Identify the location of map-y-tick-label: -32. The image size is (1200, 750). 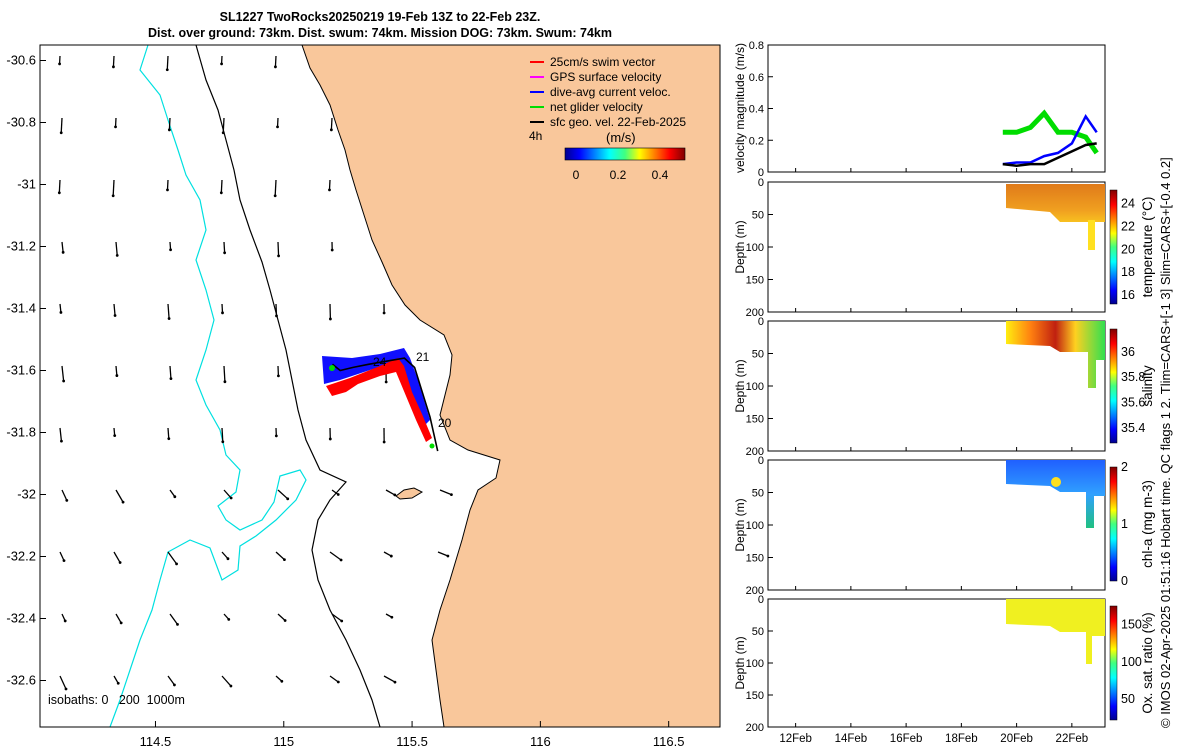
(26, 494).